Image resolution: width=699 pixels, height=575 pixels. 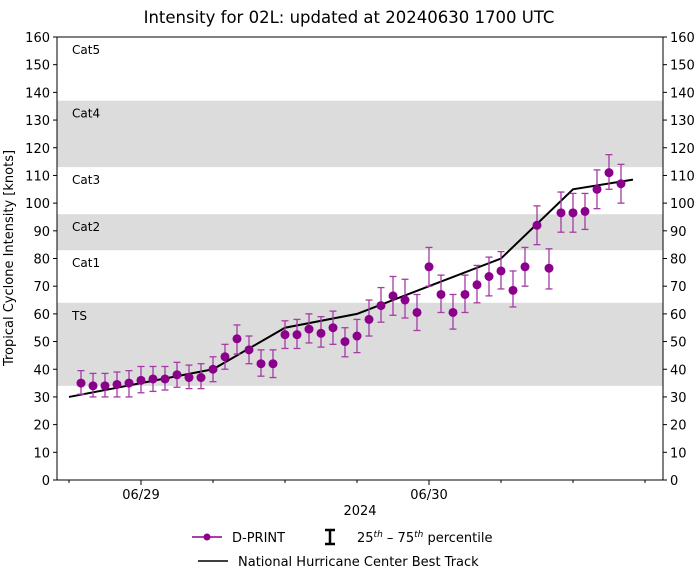 I want to click on band-label-ts: TS, so click(x=79, y=316).